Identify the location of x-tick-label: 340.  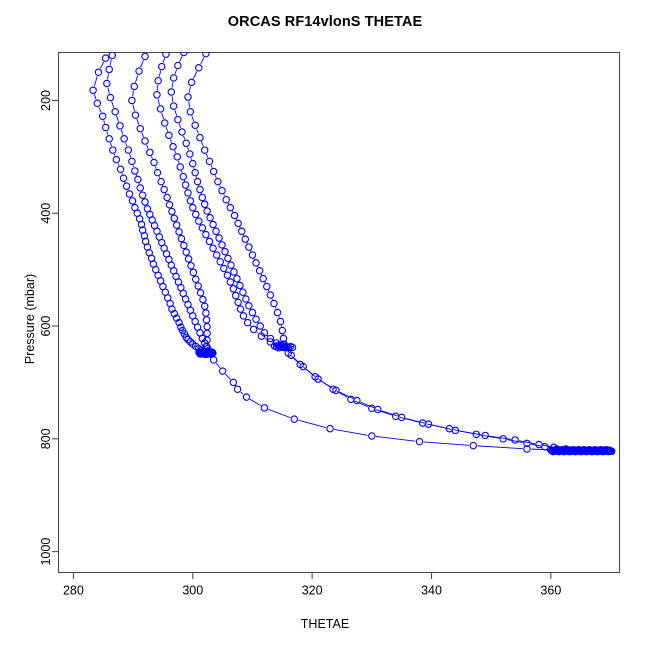
(431, 591).